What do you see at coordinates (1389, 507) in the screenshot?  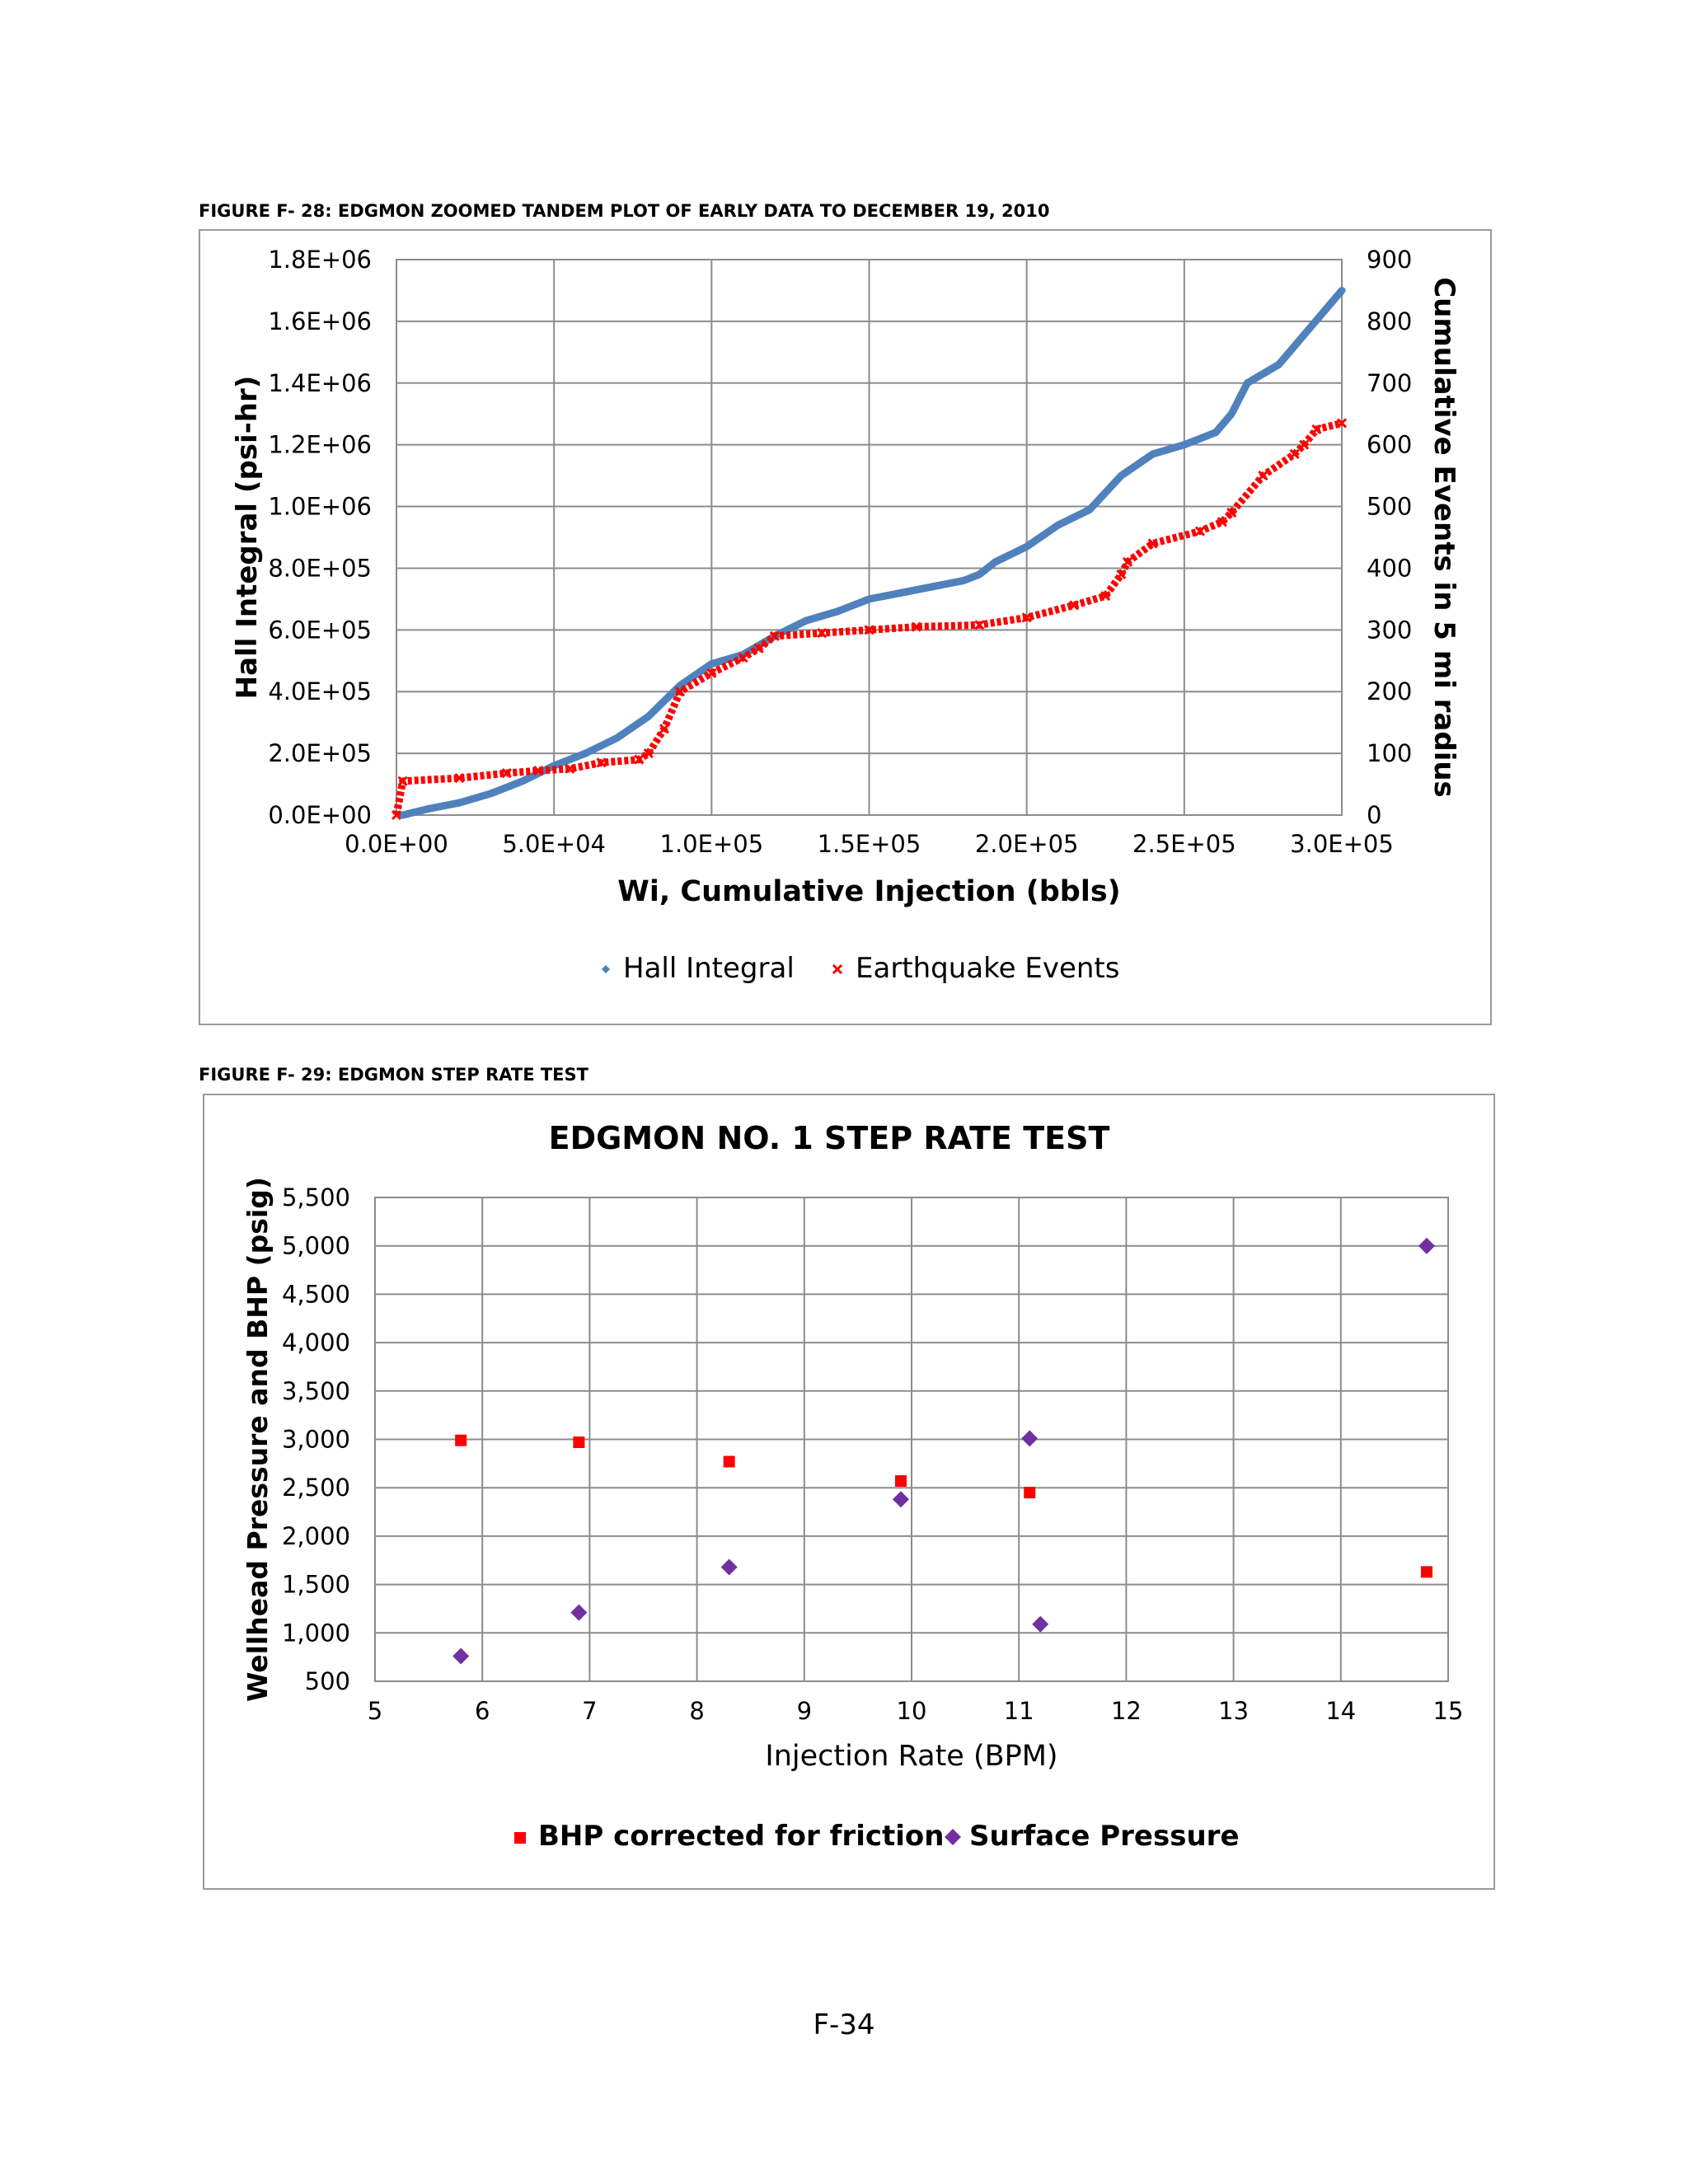 I see `y2-tick-label: 500` at bounding box center [1389, 507].